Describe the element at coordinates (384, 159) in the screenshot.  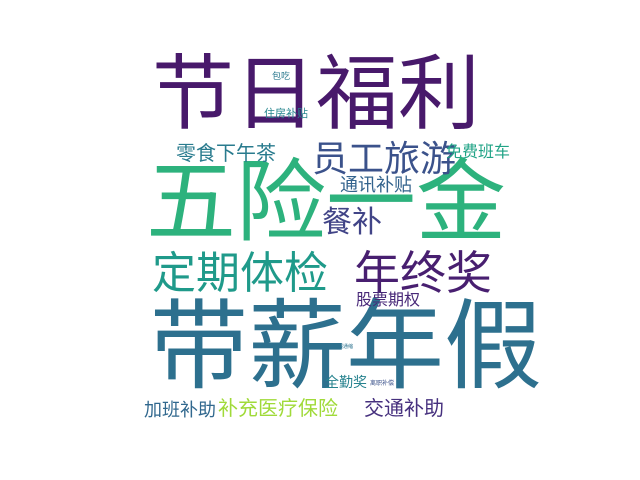
I see `word-yuangong-lvyou: 员工旅游` at that location.